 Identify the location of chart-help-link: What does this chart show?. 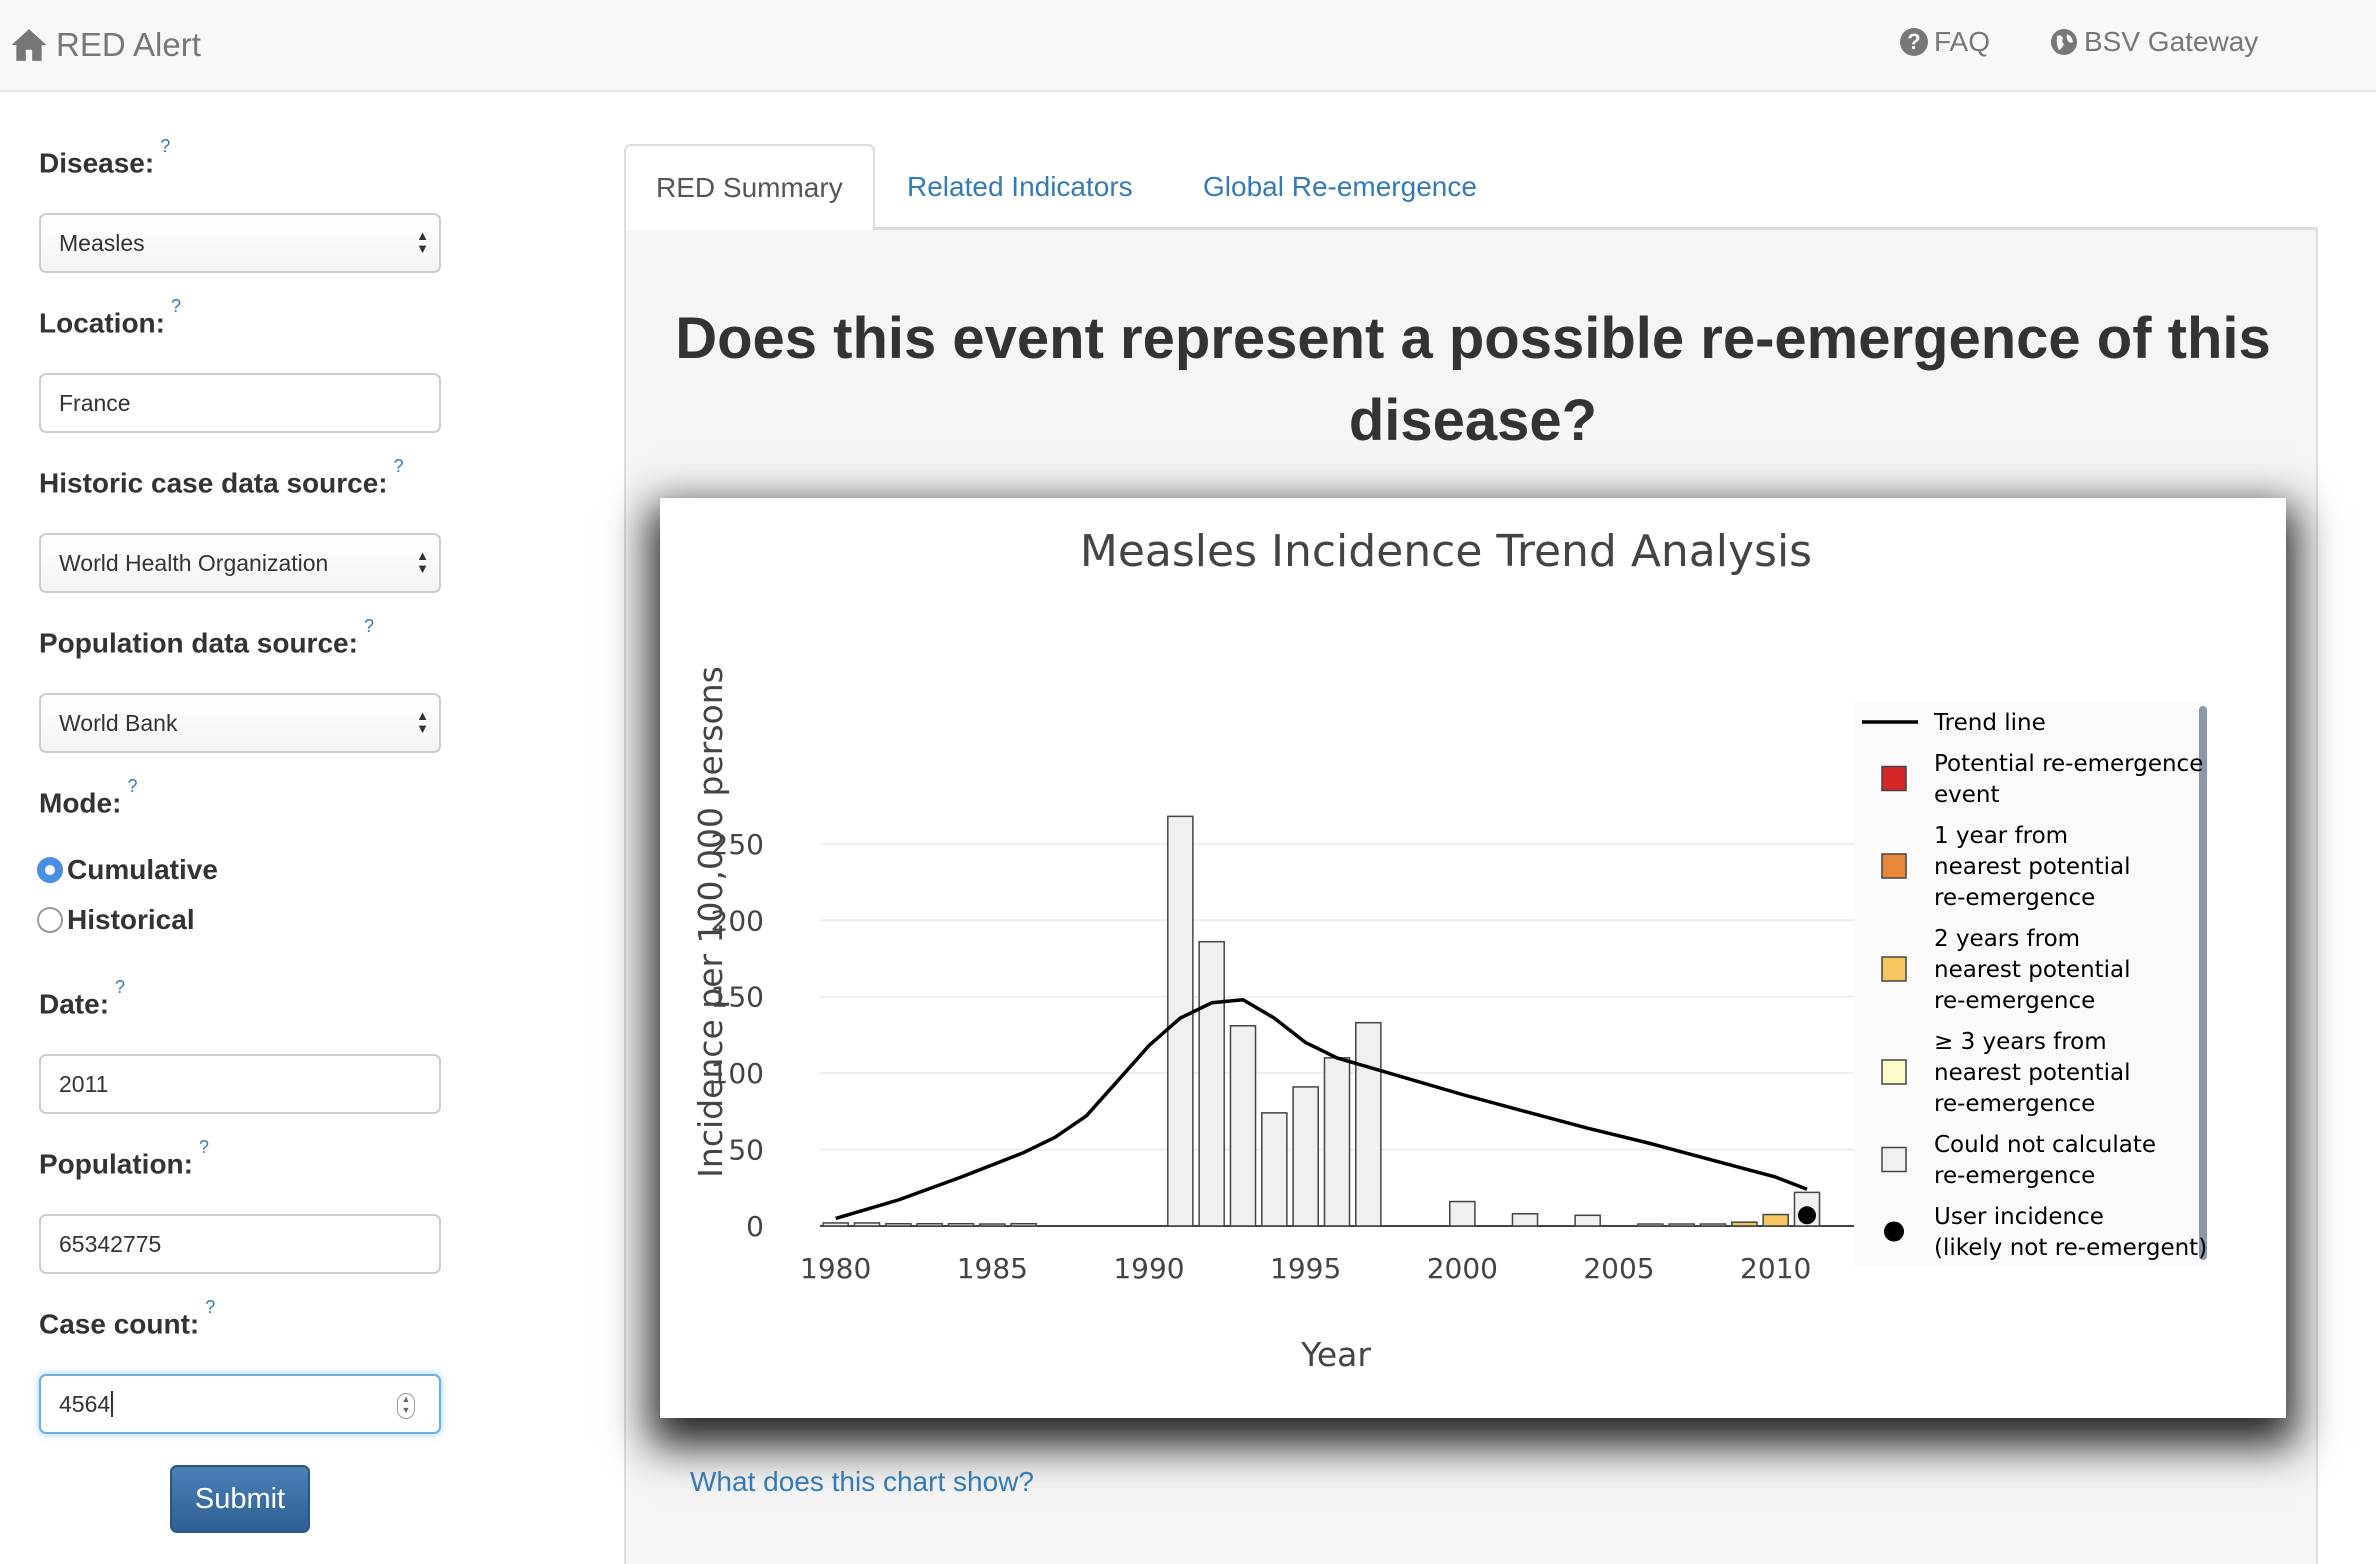
(862, 1481).